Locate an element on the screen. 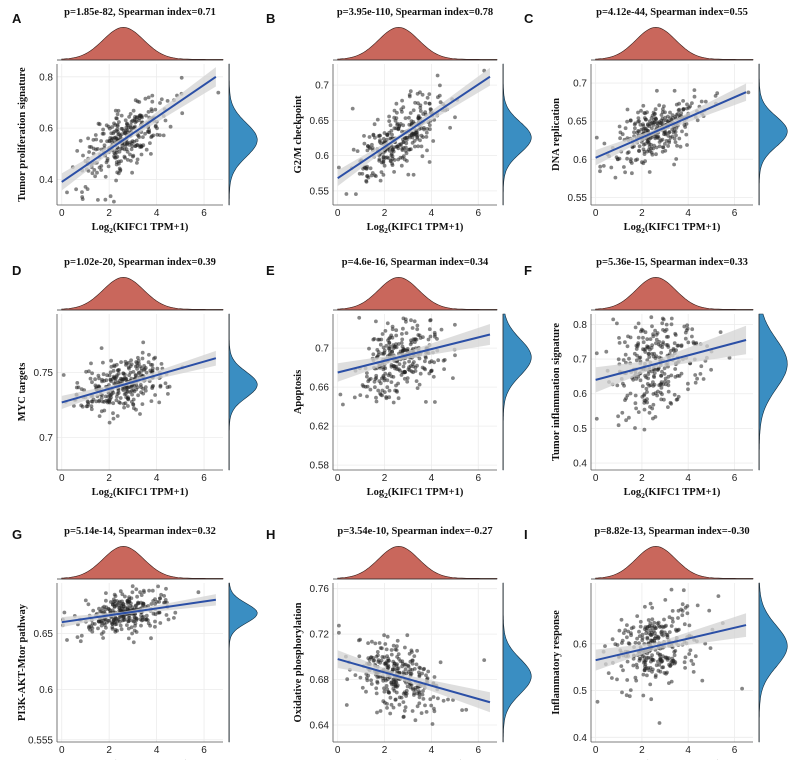 The width and height of the screenshot is (793, 760). panel-title: p=5.36e-15, Spearman index=0.33 is located at coordinates (672, 262).